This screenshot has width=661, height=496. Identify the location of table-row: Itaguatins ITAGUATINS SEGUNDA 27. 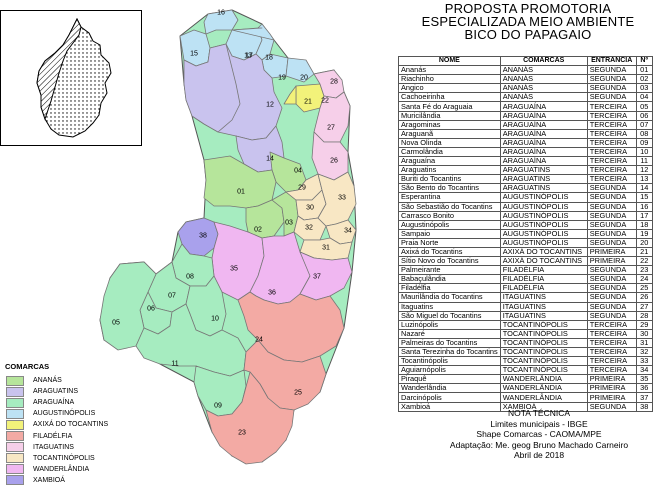
(525, 306).